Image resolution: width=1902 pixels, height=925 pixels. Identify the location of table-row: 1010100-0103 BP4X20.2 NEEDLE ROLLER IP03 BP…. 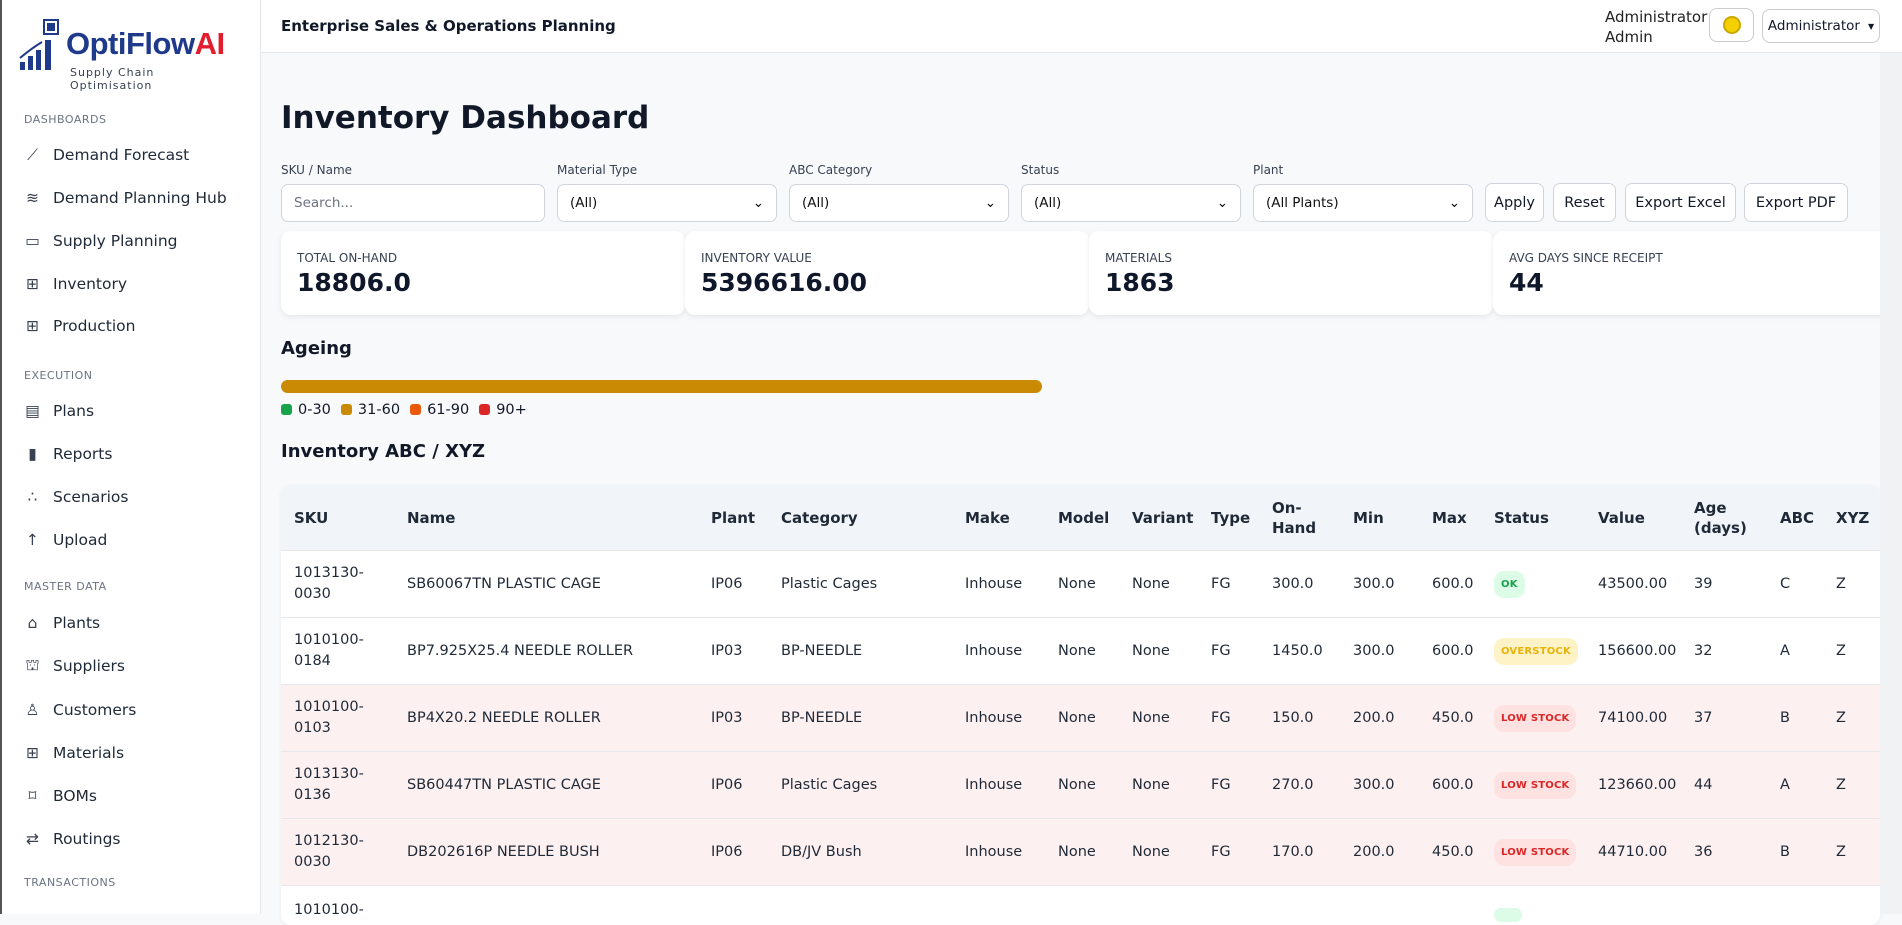
(1080, 718).